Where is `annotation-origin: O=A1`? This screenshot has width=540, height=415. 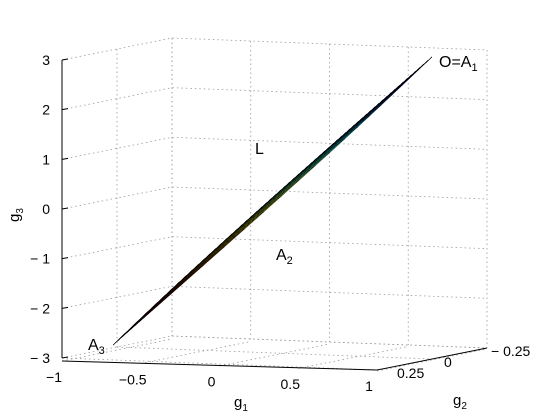 annotation-origin: O=A1 is located at coordinates (458, 64).